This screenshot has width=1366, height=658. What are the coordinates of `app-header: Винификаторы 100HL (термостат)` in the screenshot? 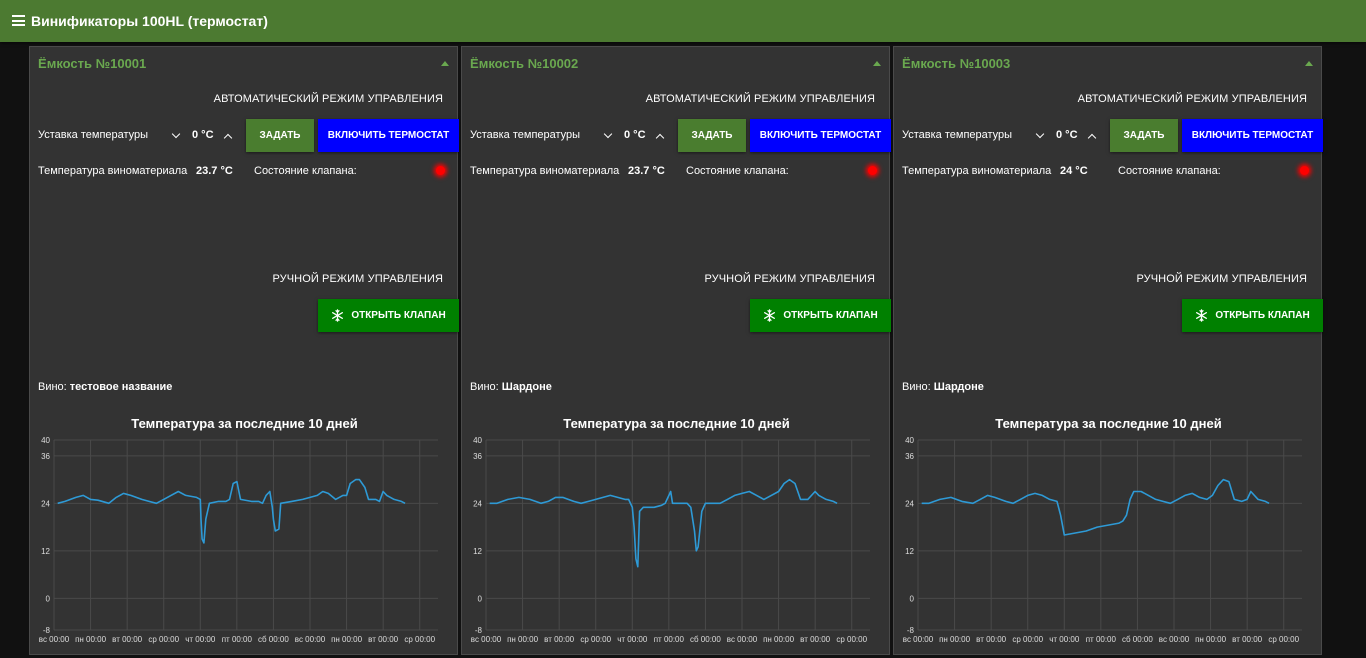 It's located at (683, 21).